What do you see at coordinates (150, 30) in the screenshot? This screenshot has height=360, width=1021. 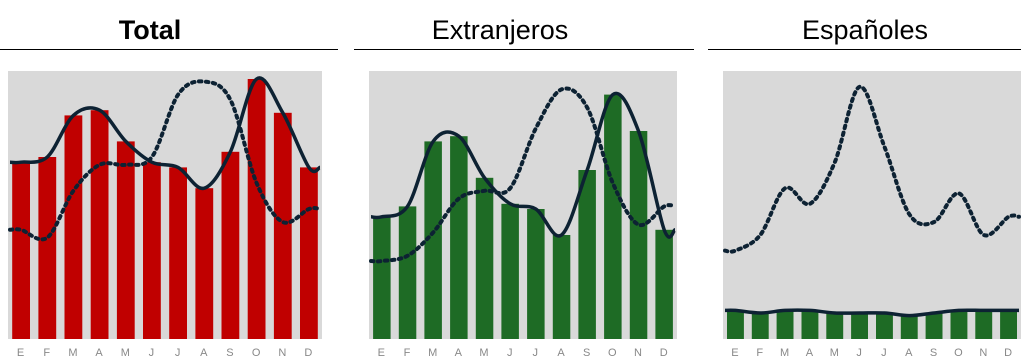 I see `panel-title-total: Total` at bounding box center [150, 30].